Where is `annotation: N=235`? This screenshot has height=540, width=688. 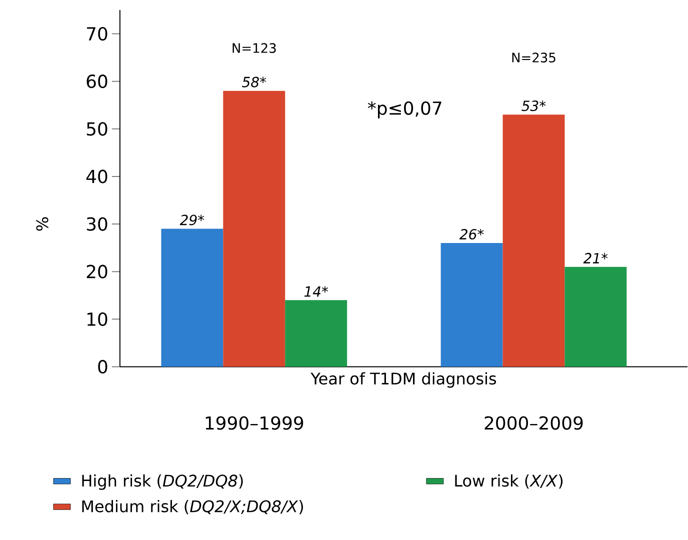 annotation: N=235 is located at coordinates (534, 57).